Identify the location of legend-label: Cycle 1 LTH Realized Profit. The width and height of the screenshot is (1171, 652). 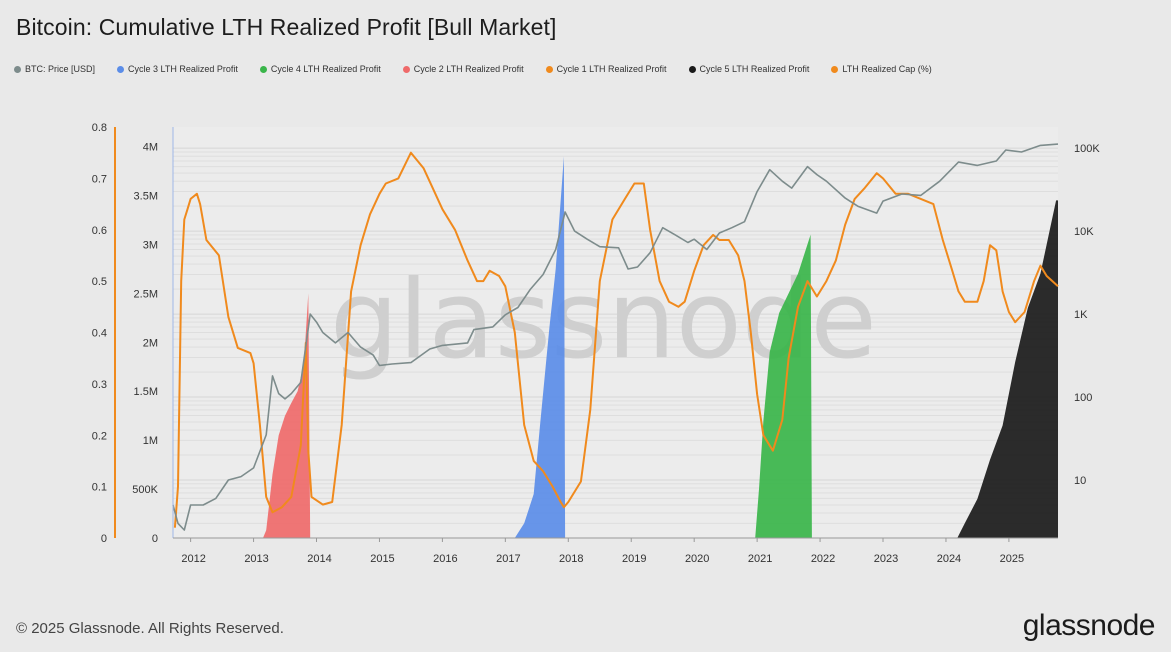
(611, 69).